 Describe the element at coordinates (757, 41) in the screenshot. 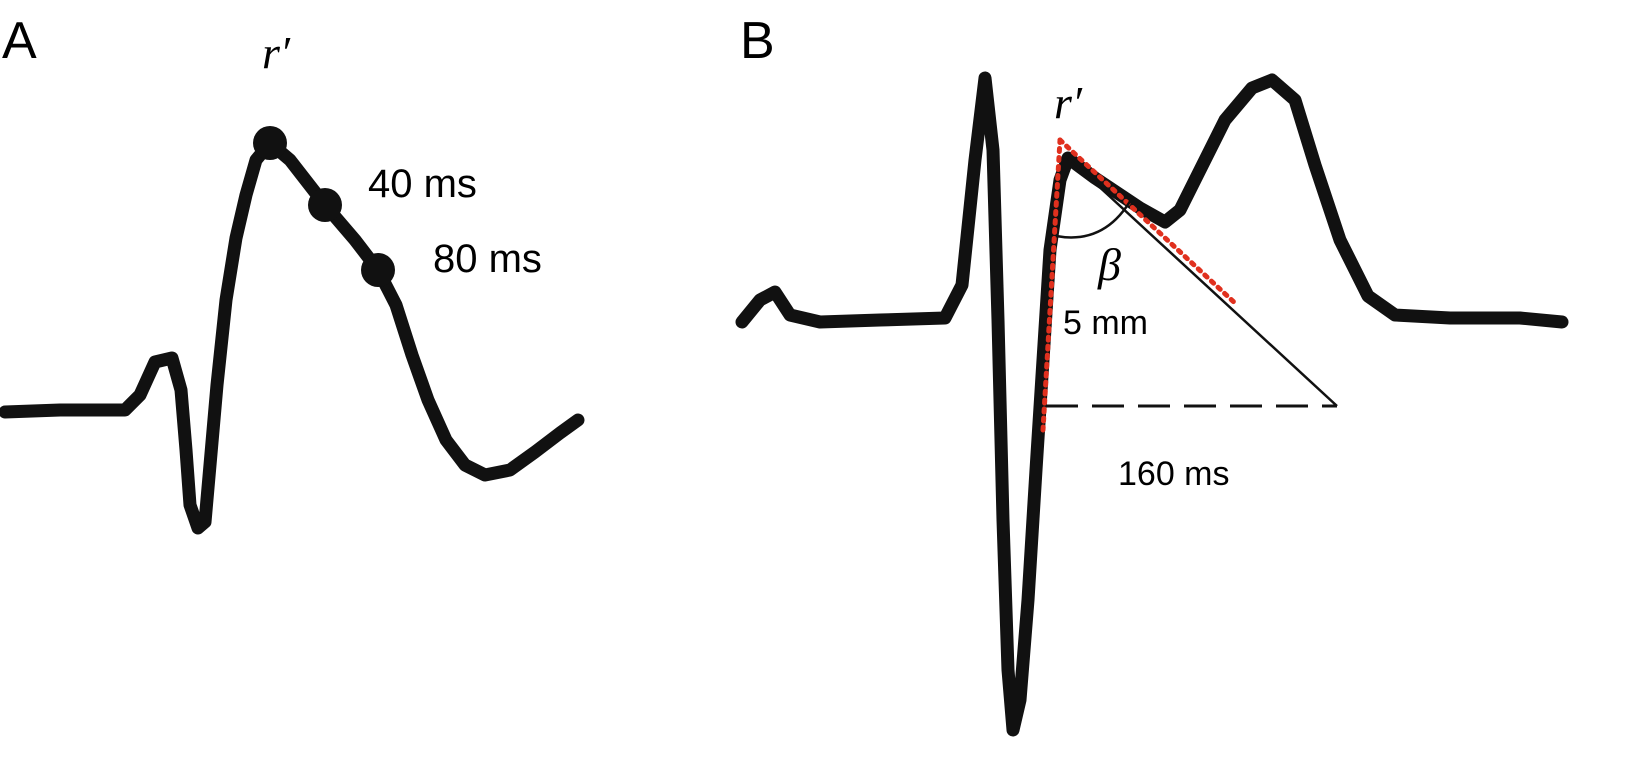

I see `panel-b-label: B` at that location.